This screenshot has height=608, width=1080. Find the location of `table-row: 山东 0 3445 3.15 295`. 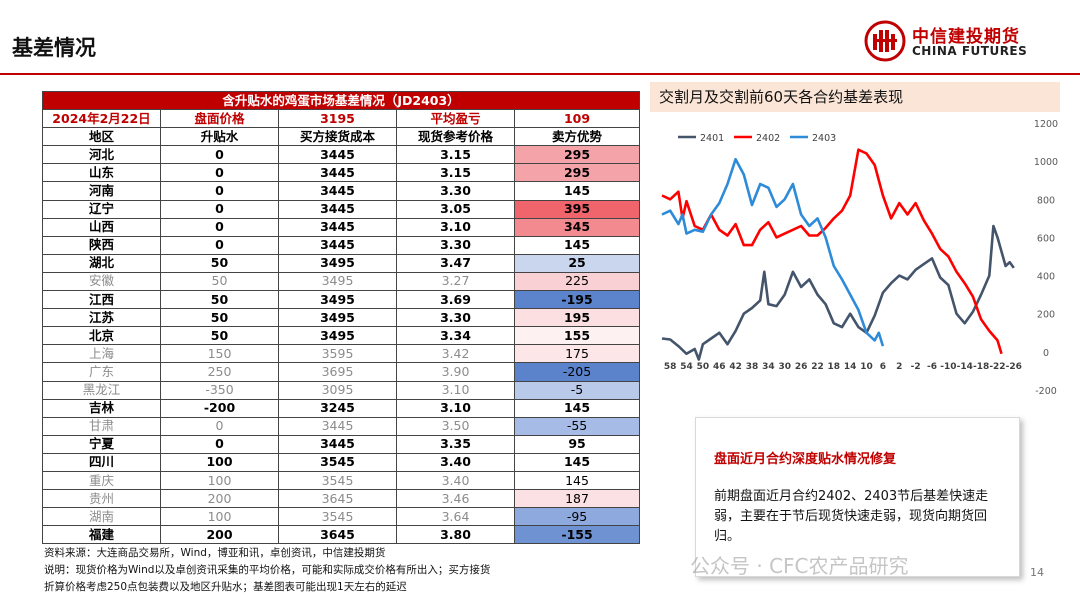

table-row: 山东 0 3445 3.15 295 is located at coordinates (341, 173).